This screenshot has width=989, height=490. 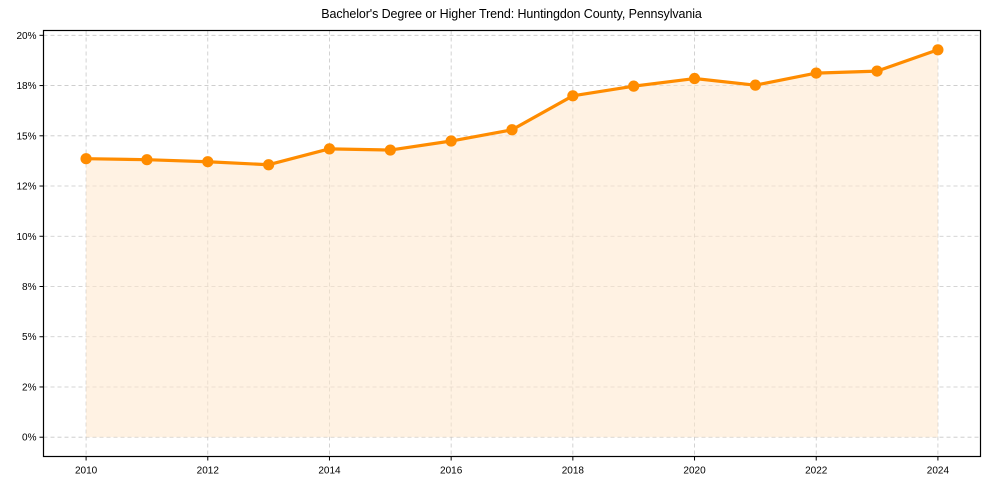 What do you see at coordinates (573, 471) in the screenshot?
I see `x-tick-label: 2018` at bounding box center [573, 471].